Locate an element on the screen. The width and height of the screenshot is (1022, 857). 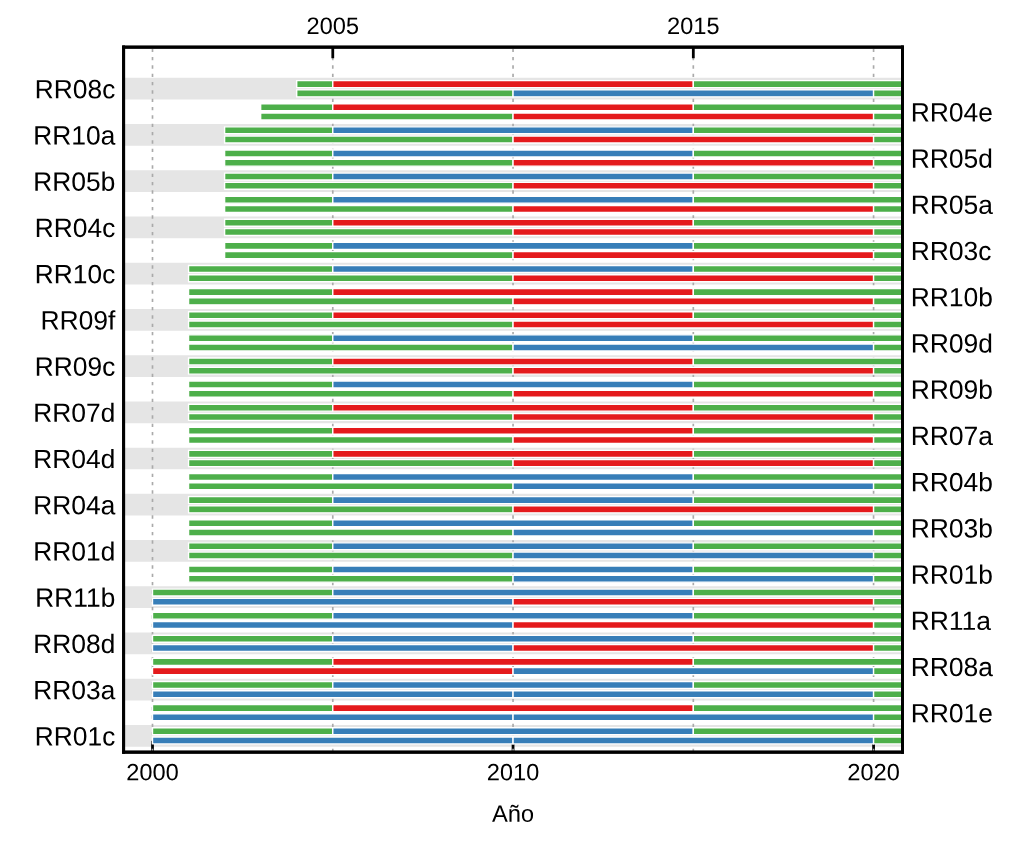
y-tick-label: RR05a is located at coordinates (952, 205).